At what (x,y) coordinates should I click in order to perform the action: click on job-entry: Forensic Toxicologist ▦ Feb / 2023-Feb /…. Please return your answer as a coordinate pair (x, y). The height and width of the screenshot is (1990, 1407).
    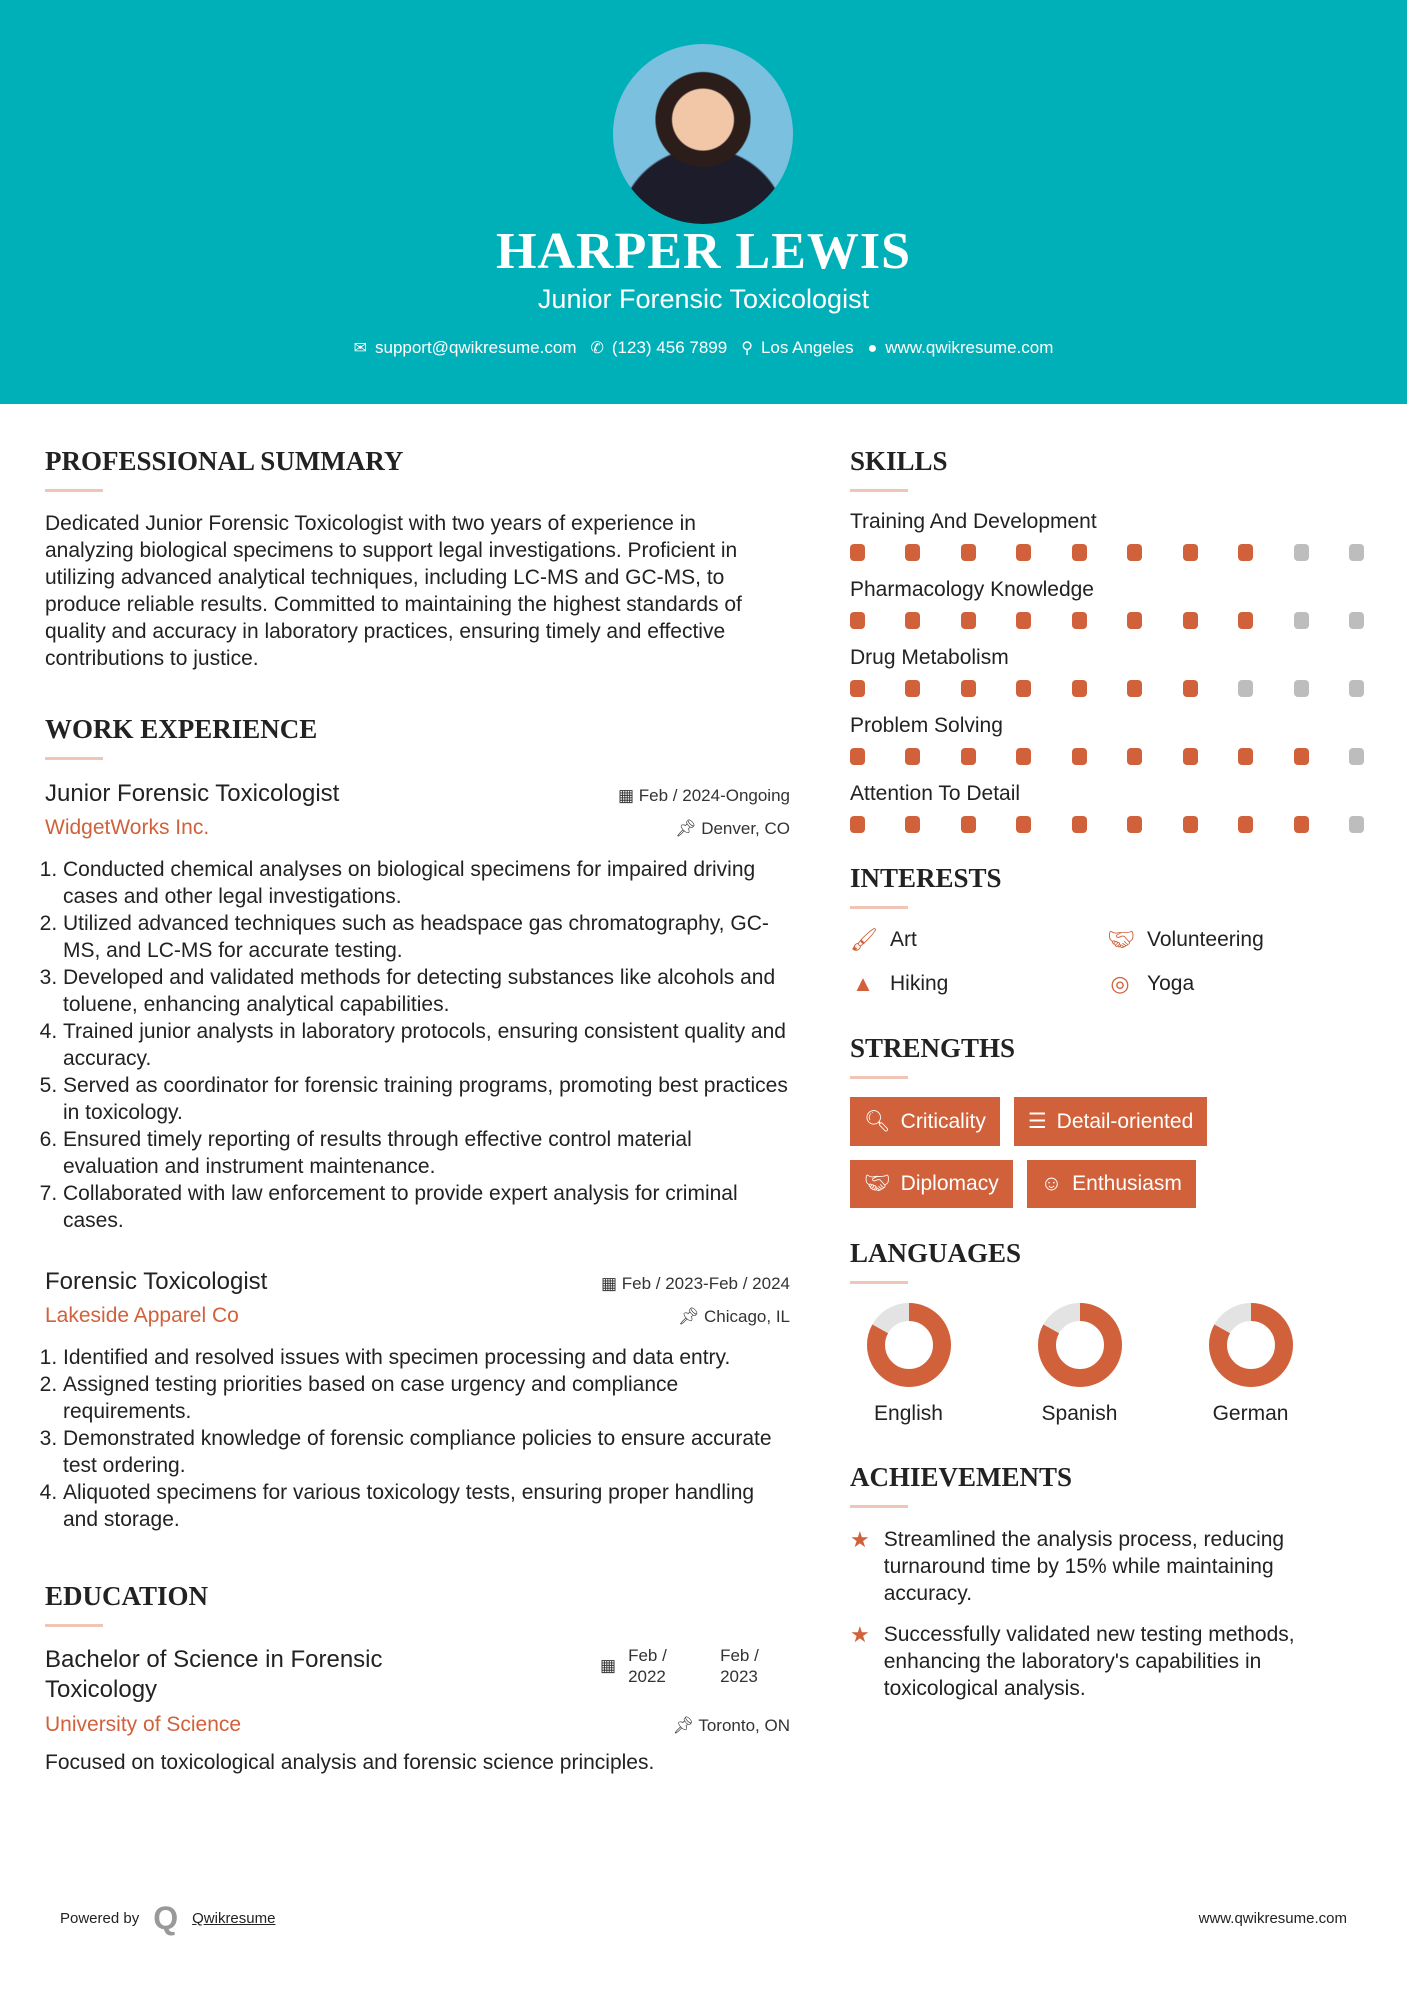
    Looking at the image, I should click on (417, 1400).